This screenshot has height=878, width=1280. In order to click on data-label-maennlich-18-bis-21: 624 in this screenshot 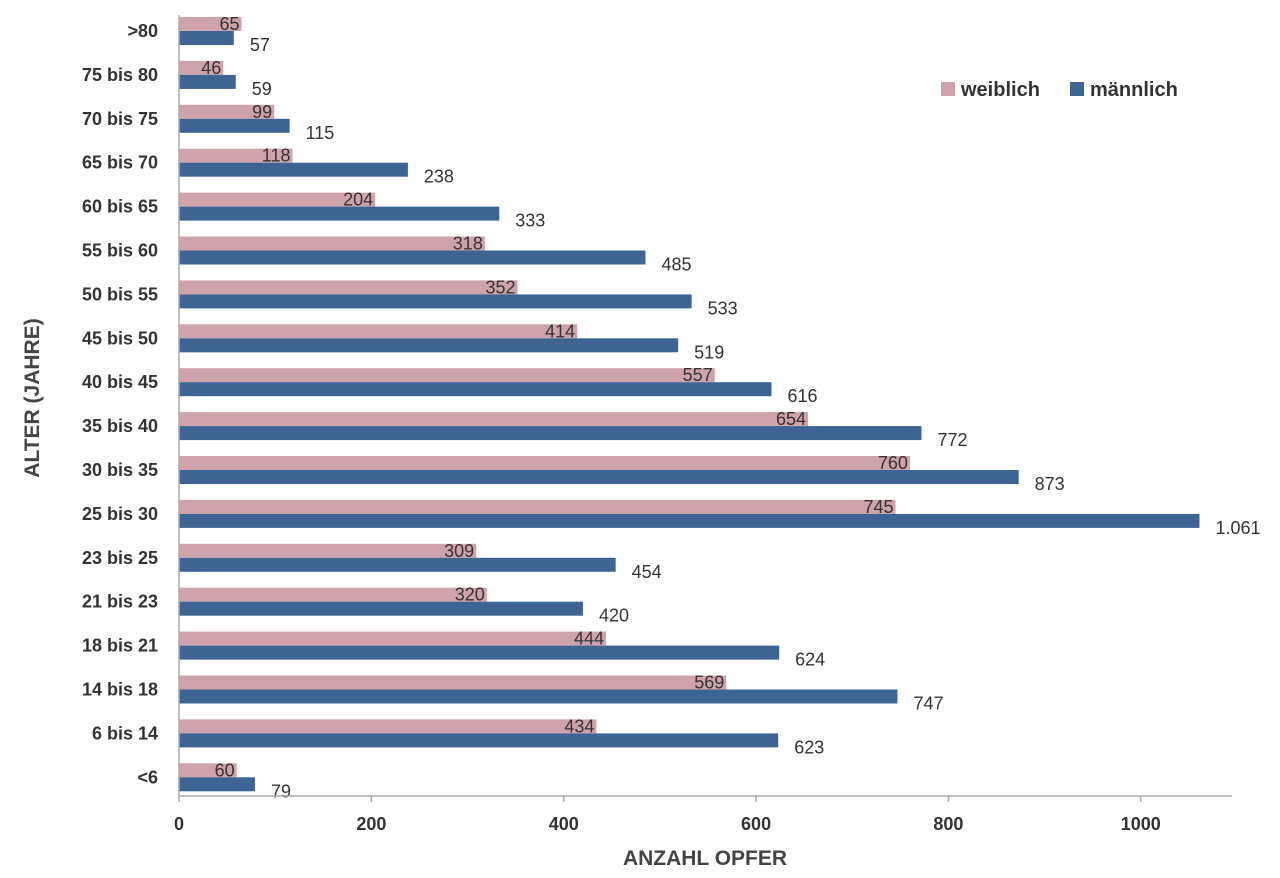, I will do `click(810, 660)`.